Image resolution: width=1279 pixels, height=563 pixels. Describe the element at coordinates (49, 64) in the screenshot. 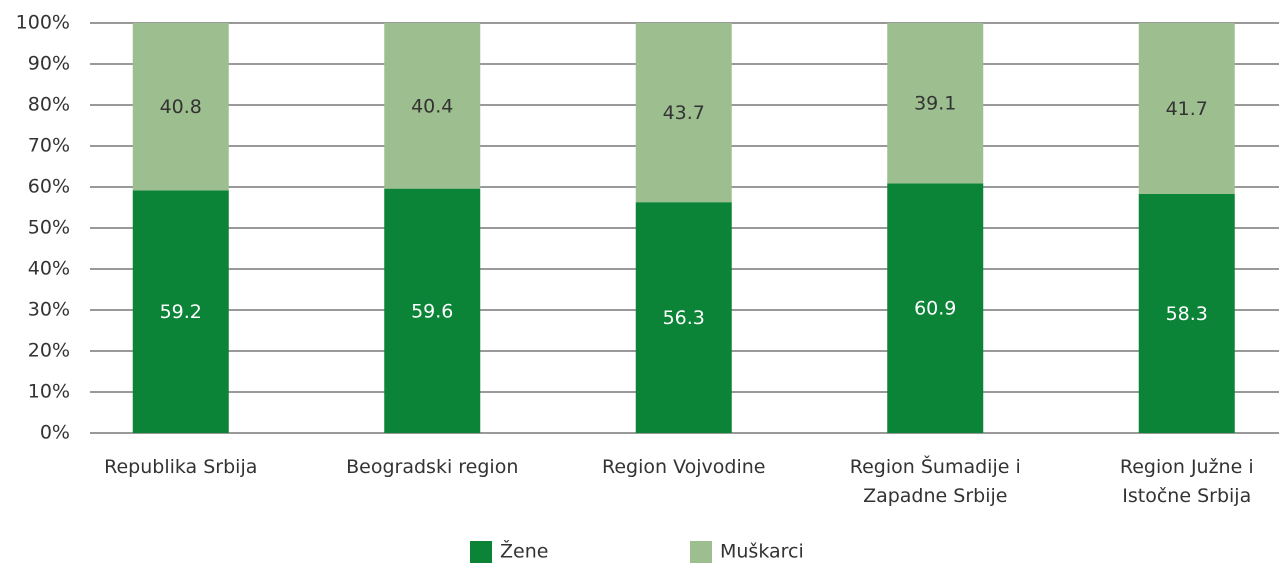

I see `y-tick-label: 90%` at that location.